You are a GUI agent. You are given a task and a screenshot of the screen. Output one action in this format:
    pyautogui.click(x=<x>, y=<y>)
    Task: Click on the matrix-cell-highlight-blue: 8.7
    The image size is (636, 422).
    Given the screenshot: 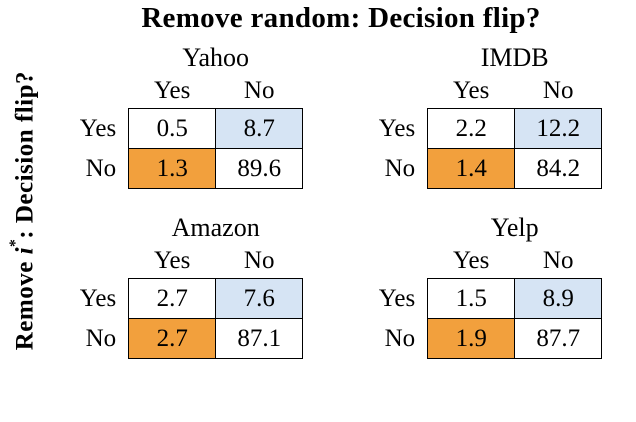 What is the action you would take?
    pyautogui.click(x=259, y=129)
    